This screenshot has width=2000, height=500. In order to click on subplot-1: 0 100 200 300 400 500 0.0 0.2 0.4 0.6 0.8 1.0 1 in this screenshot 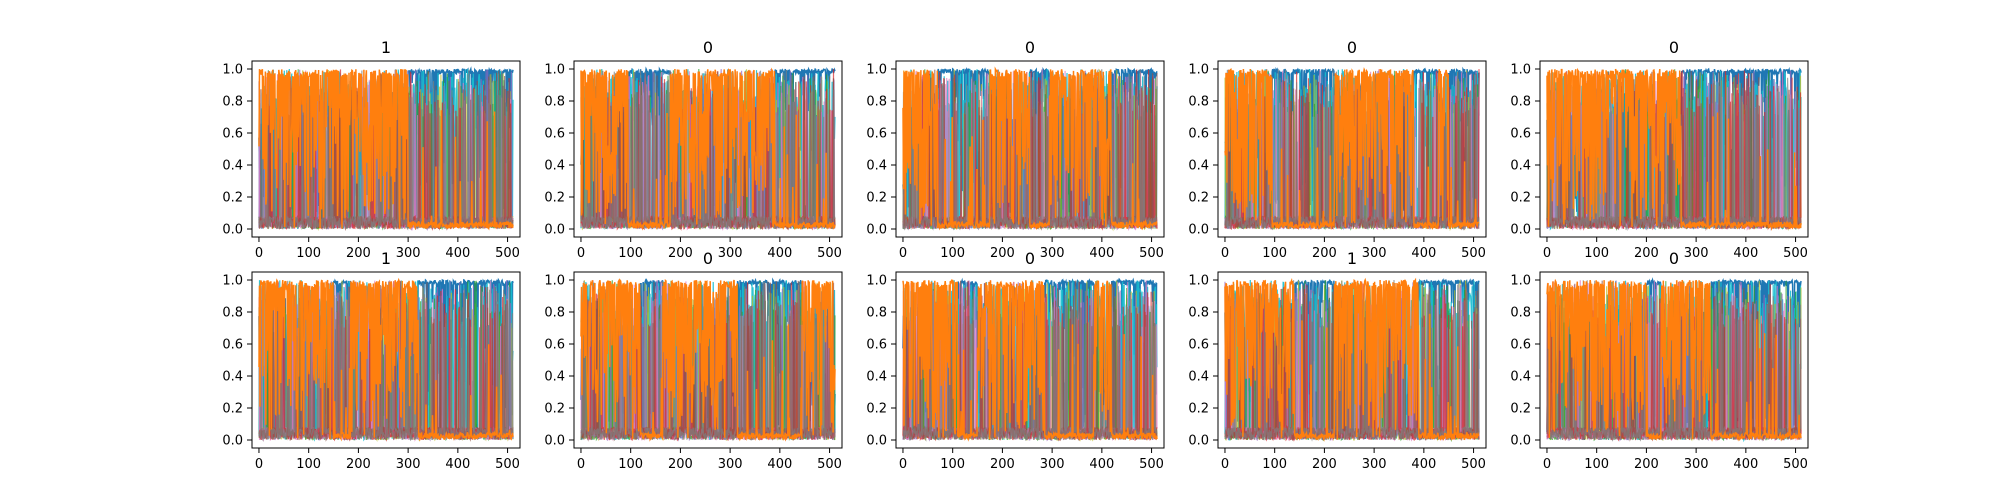, I will do `click(371, 149)`.